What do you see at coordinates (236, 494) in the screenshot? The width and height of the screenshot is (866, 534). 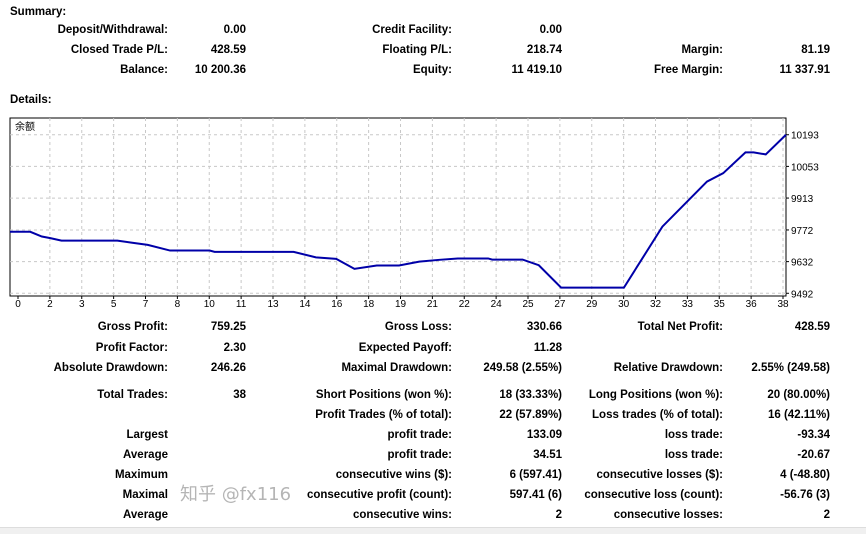 I see `watermark: 知乎 @fx116` at bounding box center [236, 494].